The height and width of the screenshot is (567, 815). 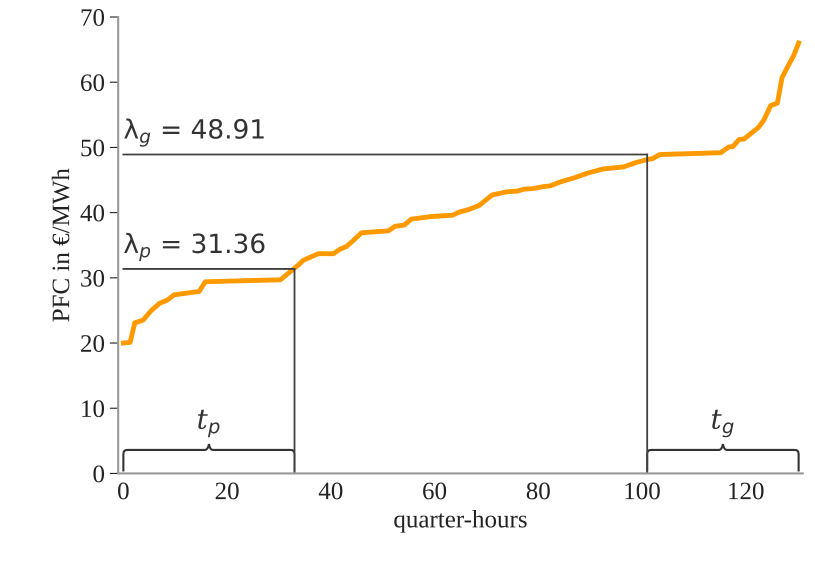 I want to click on y-tick-label: 10, so click(x=93, y=409).